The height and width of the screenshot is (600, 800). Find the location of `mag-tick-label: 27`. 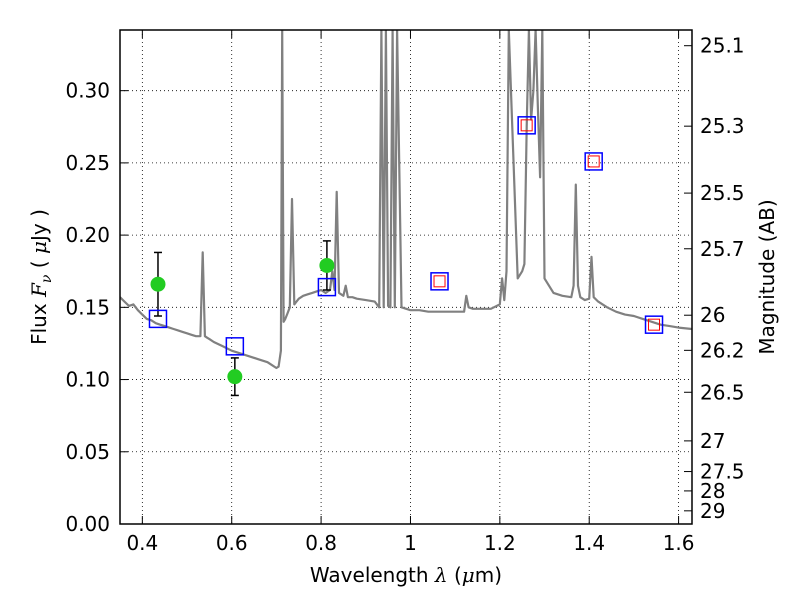

mag-tick-label: 27 is located at coordinates (712, 441).